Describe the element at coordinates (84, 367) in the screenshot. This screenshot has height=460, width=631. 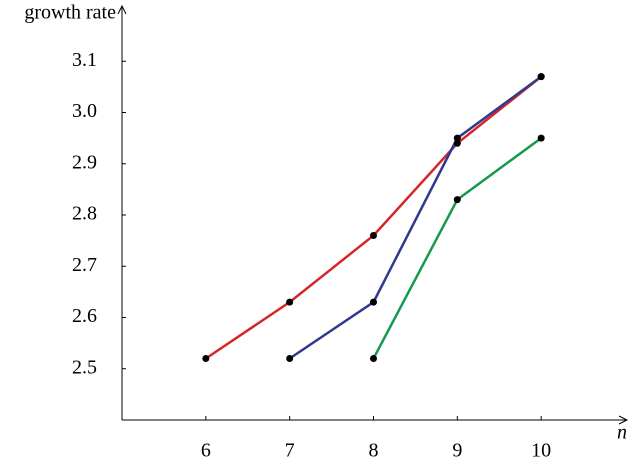
I see `y-tick-label: 2.5` at that location.